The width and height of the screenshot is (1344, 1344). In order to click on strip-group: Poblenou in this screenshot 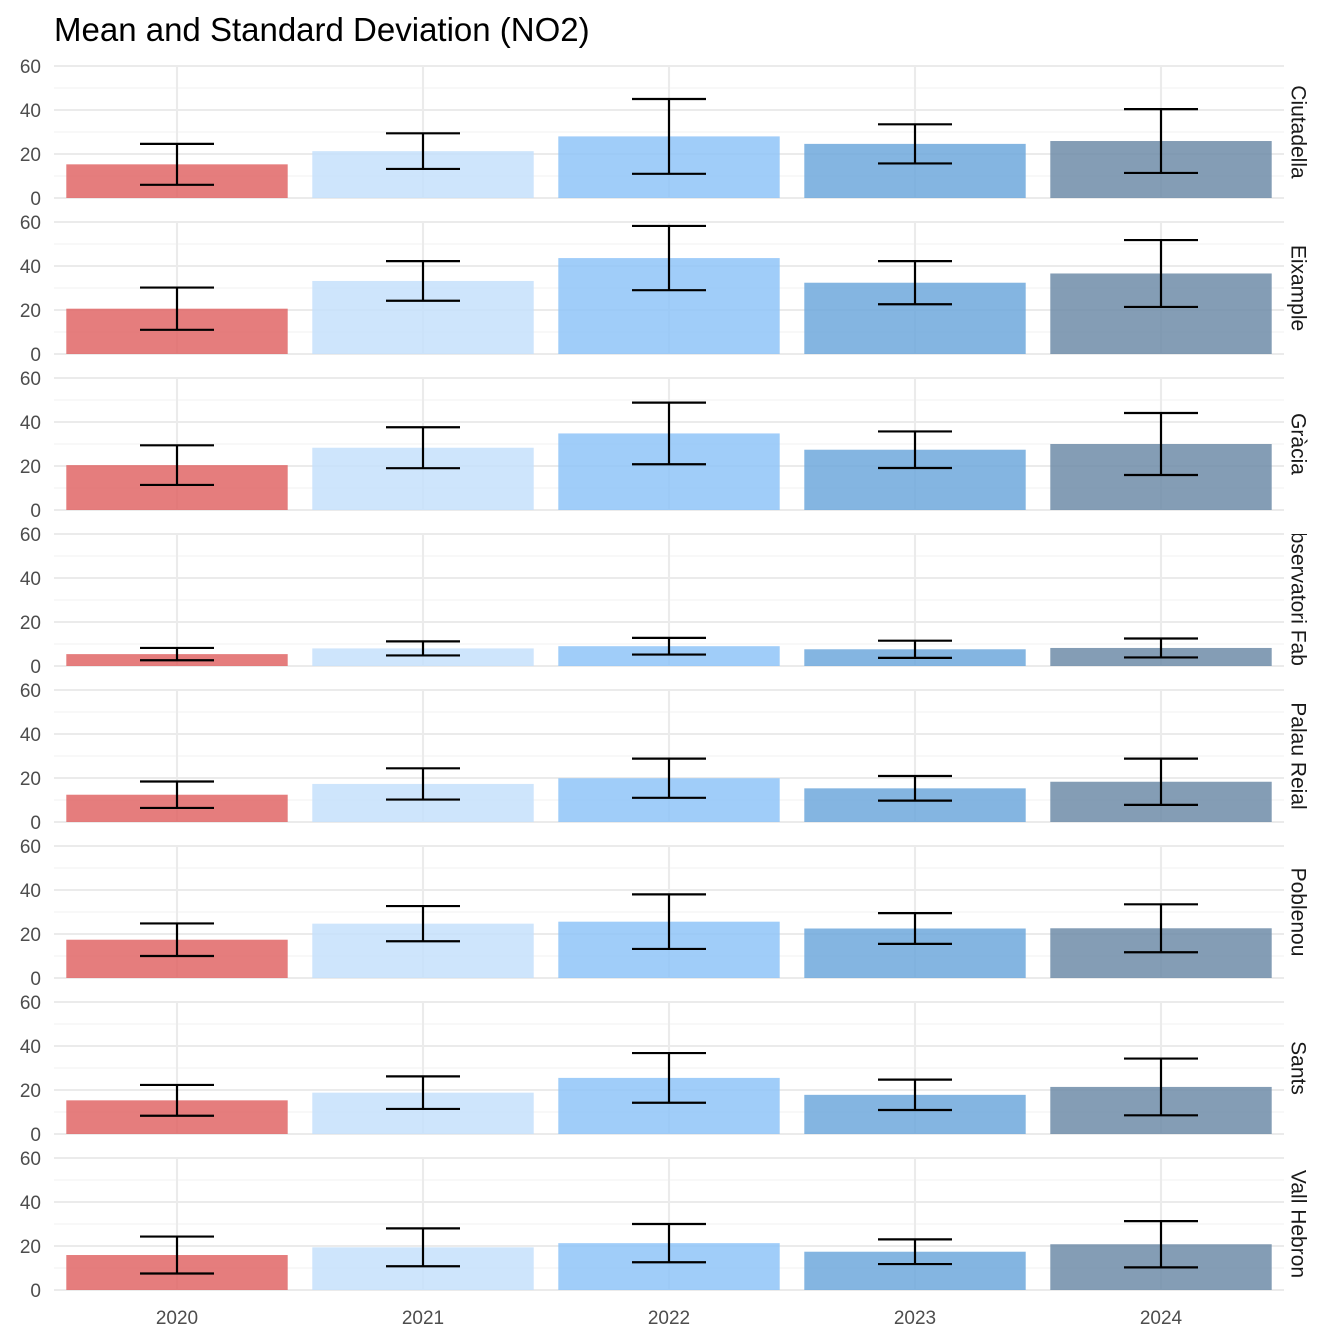, I will do `click(1298, 912)`.